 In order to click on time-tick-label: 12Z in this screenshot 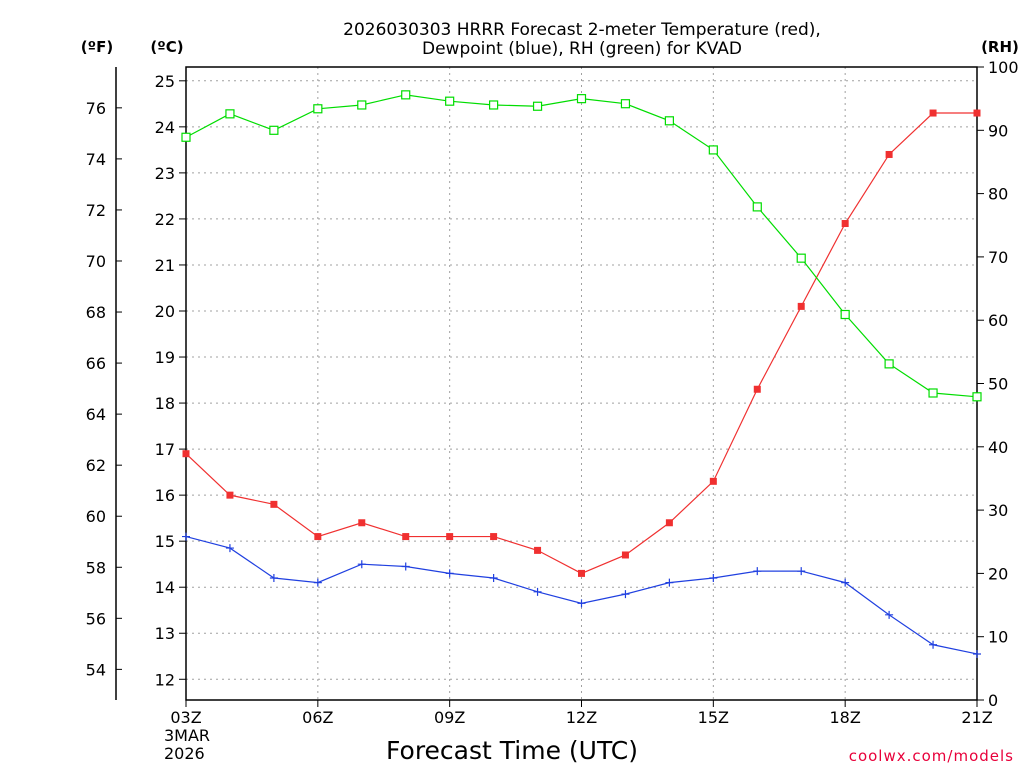, I will do `click(581, 717)`.